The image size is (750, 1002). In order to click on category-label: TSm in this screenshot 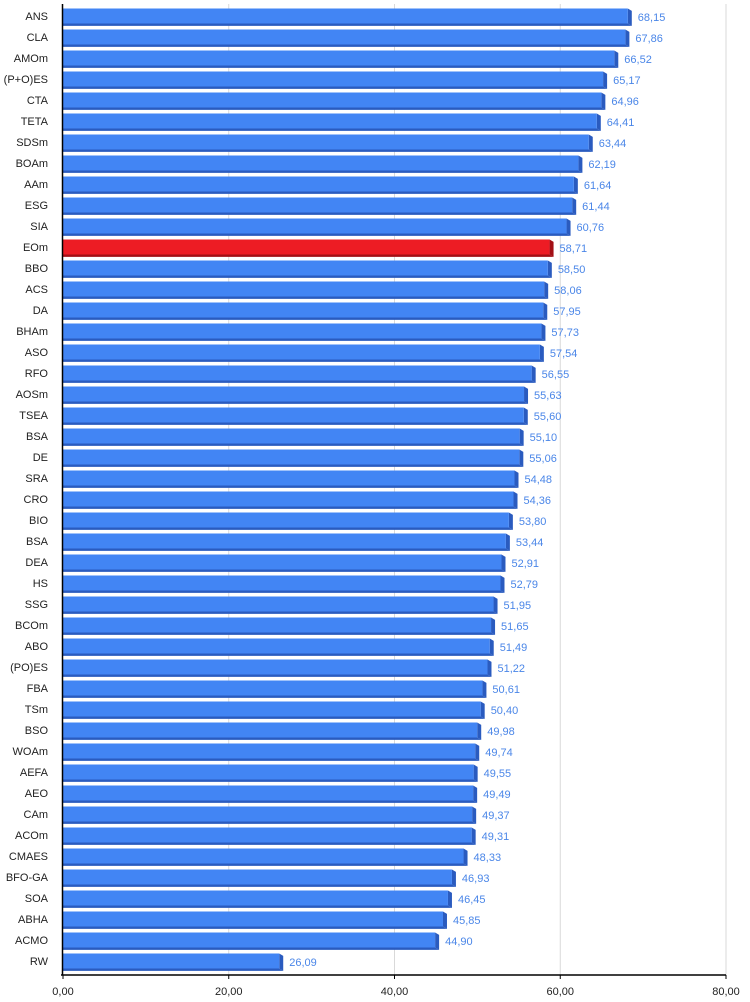, I will do `click(36, 710)`.